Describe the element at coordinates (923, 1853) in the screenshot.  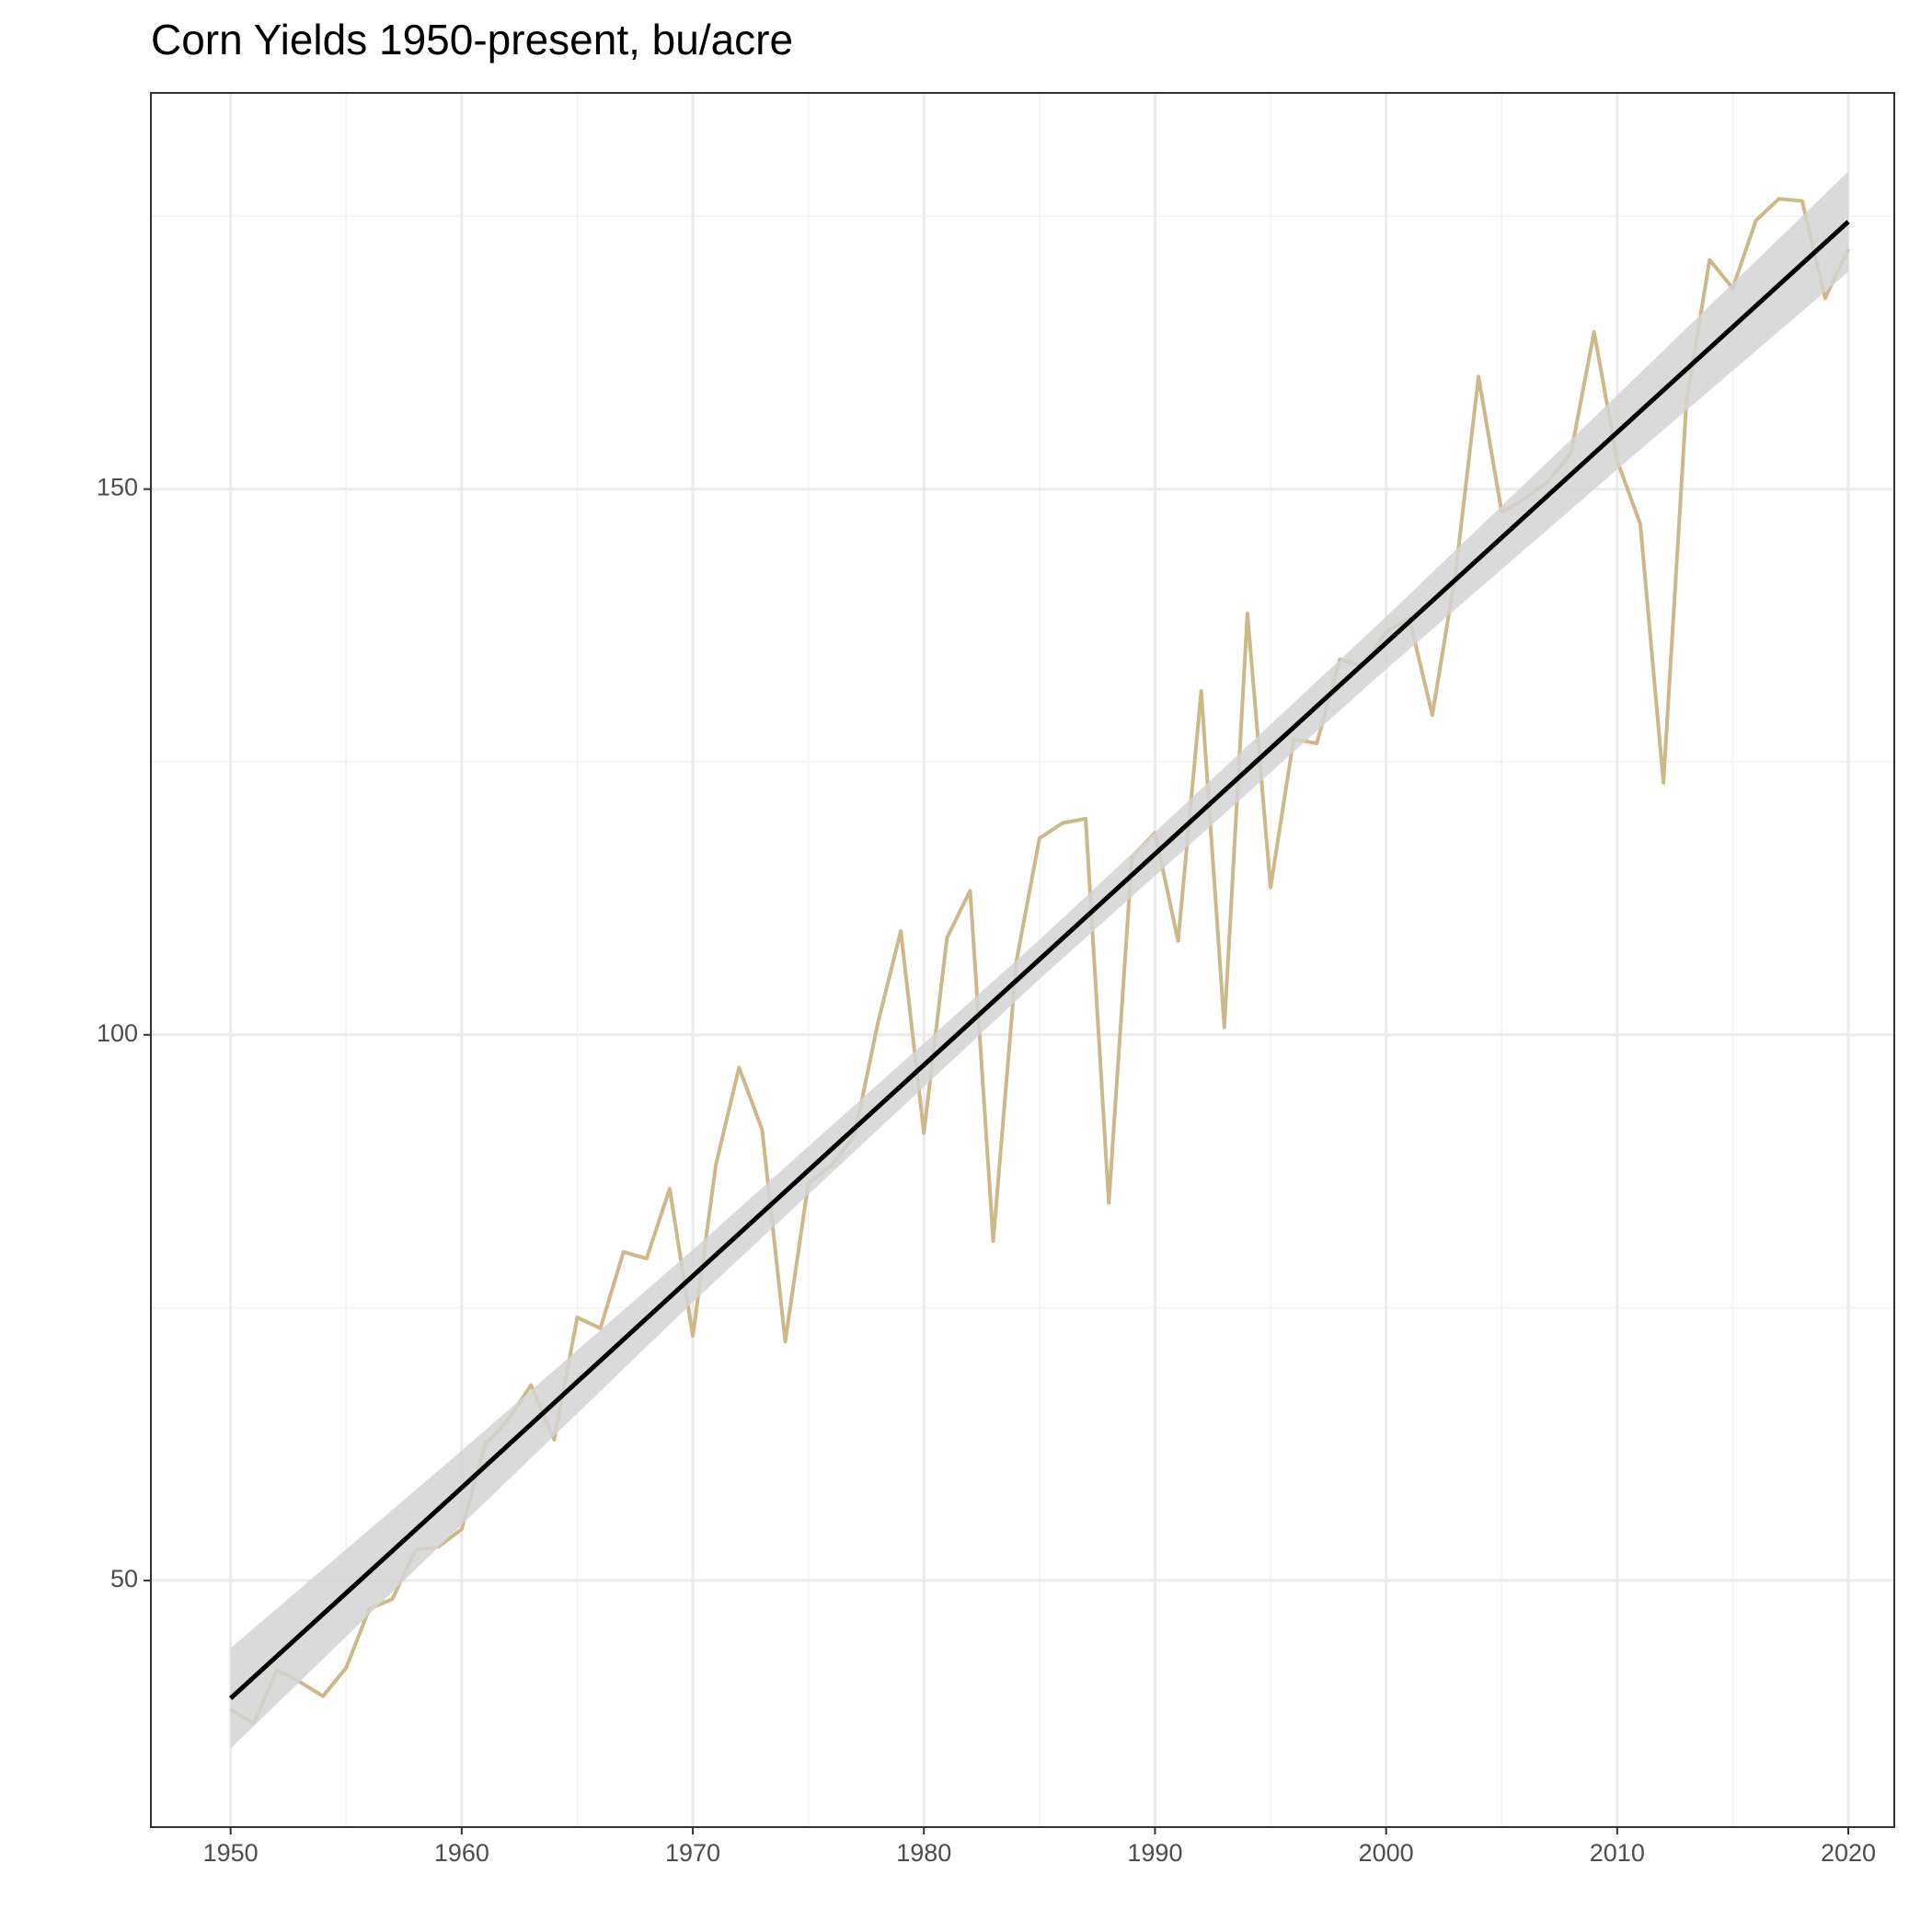
I see `x-tick-label: 1980` at that location.